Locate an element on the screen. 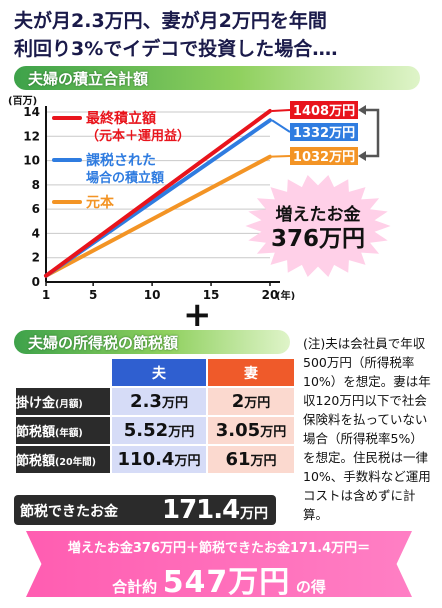 Image resolution: width=442 pixels, height=608 pixels. husband-value: 2.3万円 is located at coordinates (159, 401).